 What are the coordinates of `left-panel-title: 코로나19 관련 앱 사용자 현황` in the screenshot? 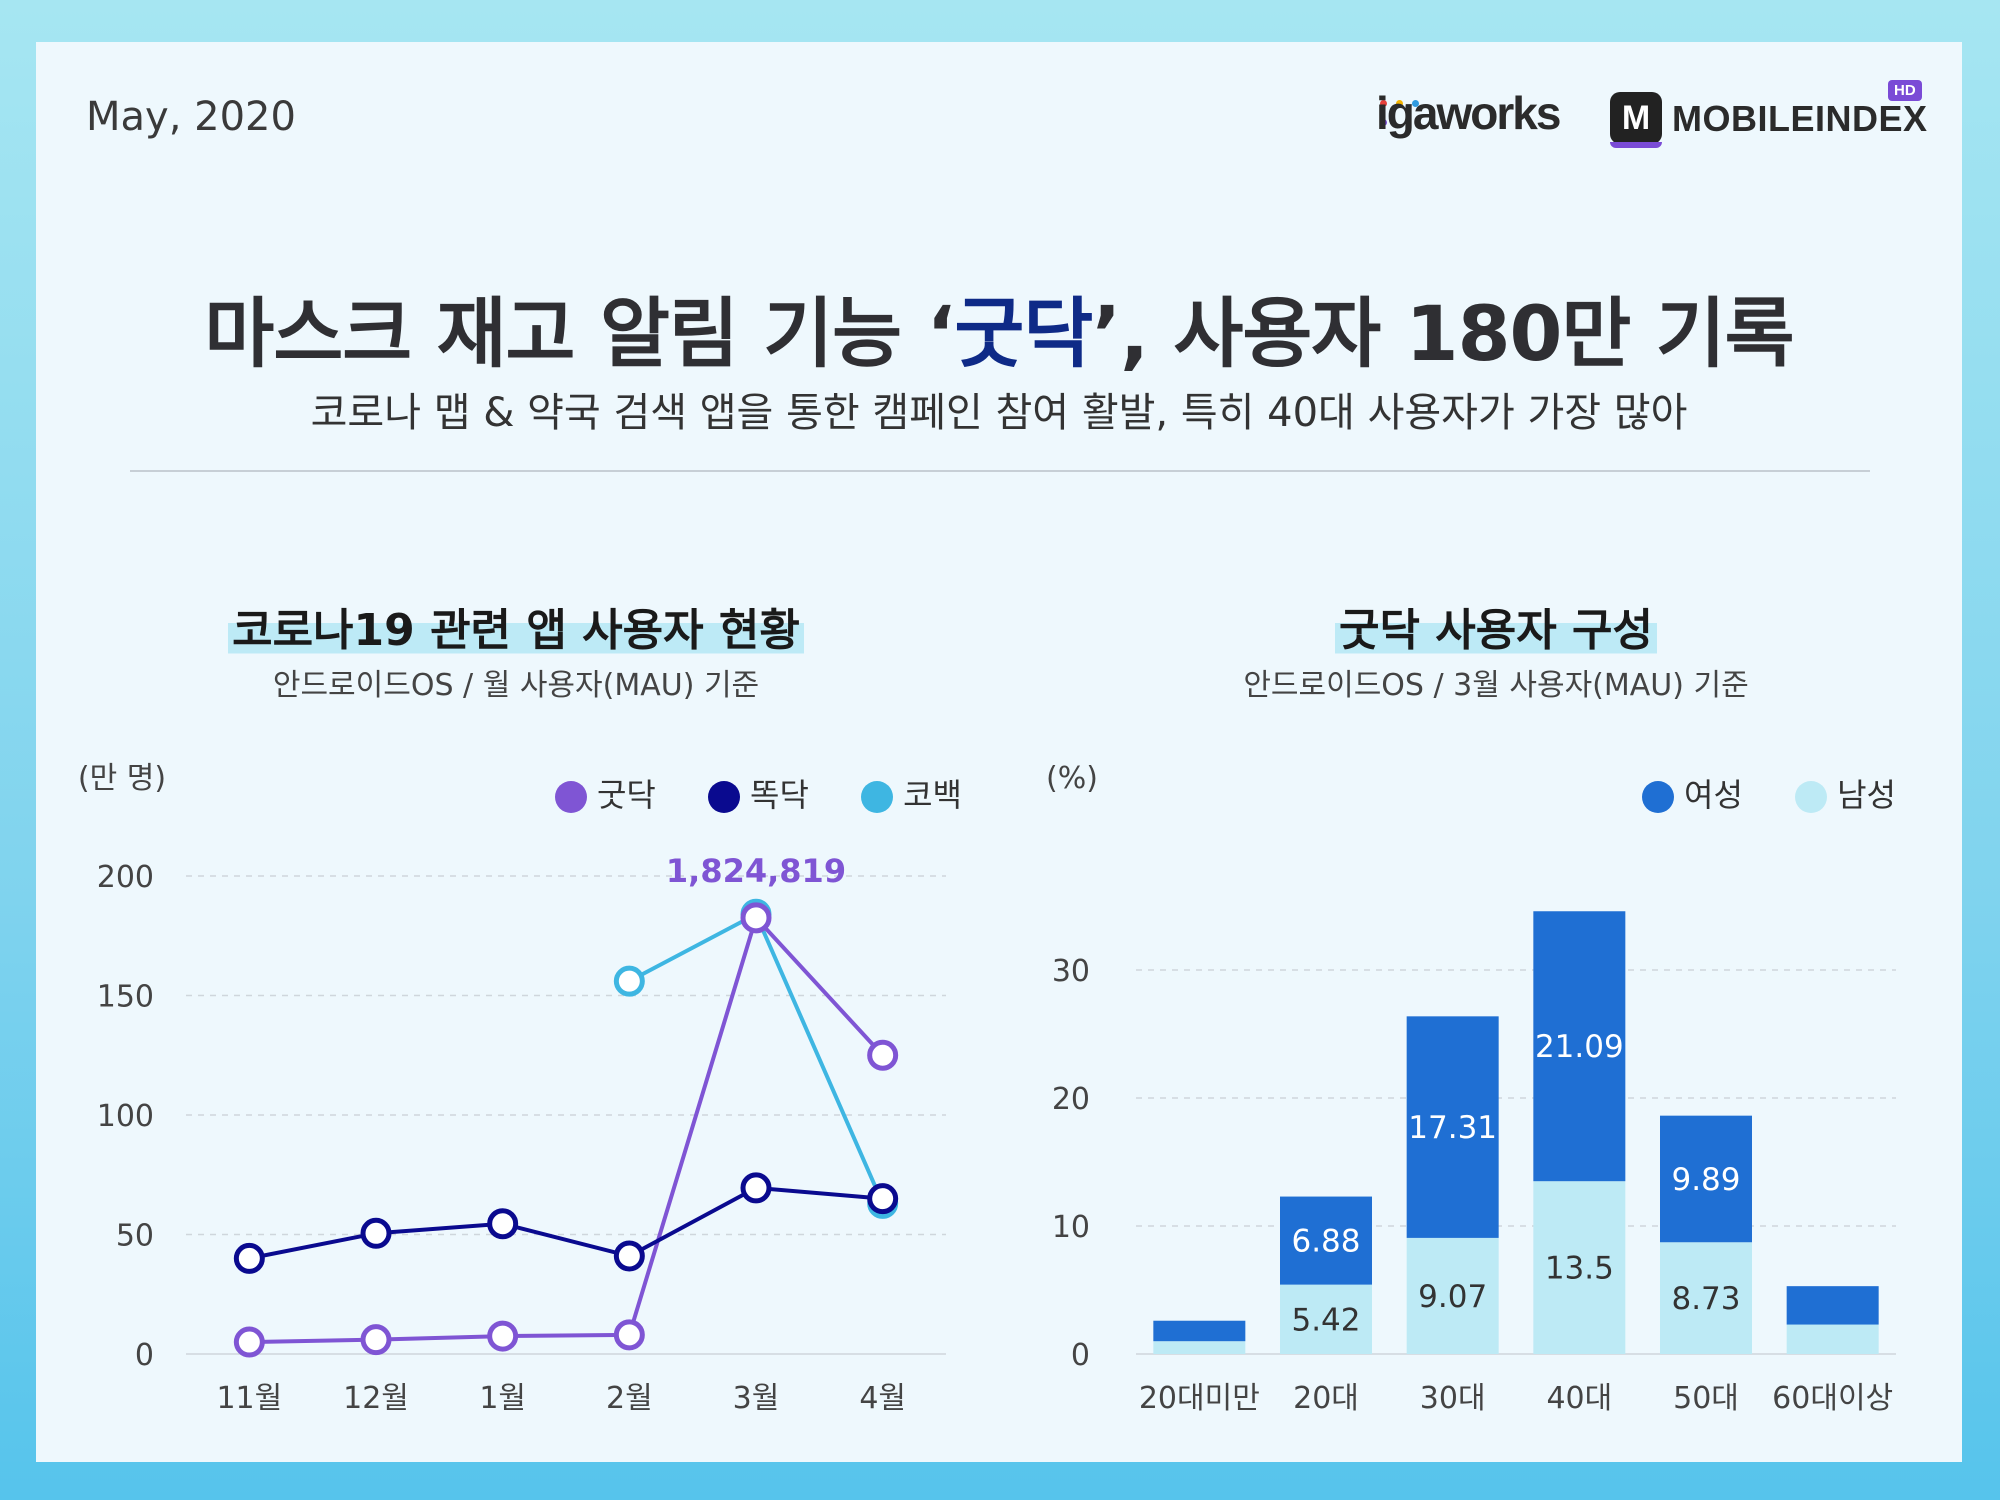 It's located at (516, 626).